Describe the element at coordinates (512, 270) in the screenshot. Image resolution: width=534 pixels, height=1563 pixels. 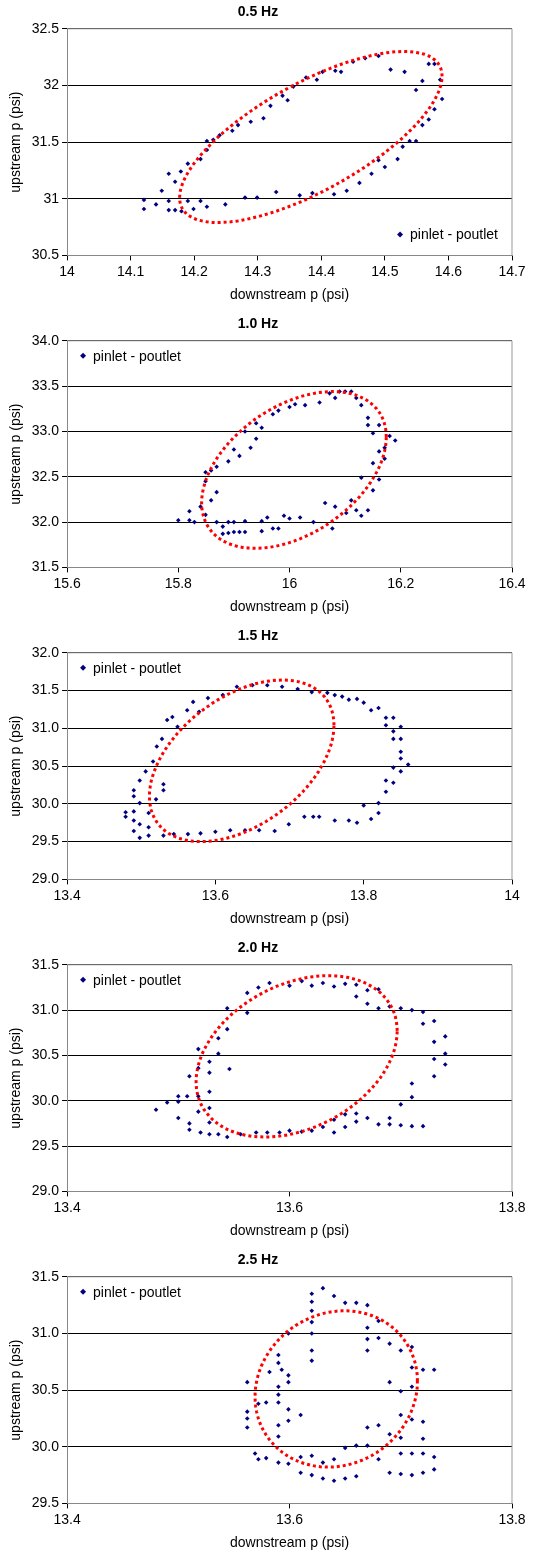
I see `x-tick-label: 14.7` at that location.